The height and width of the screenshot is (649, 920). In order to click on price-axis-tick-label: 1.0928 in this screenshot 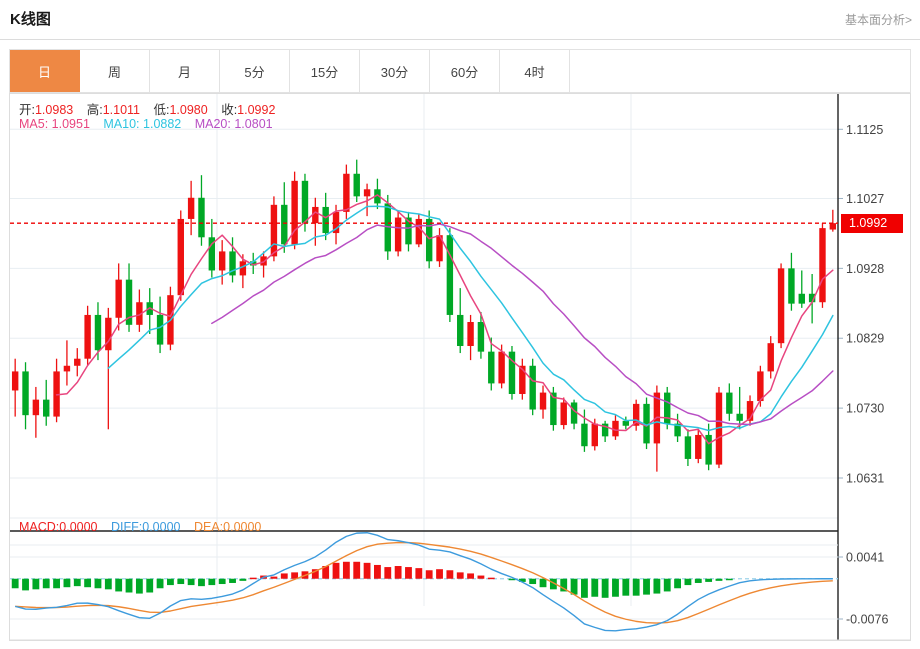, I will do `click(865, 269)`.